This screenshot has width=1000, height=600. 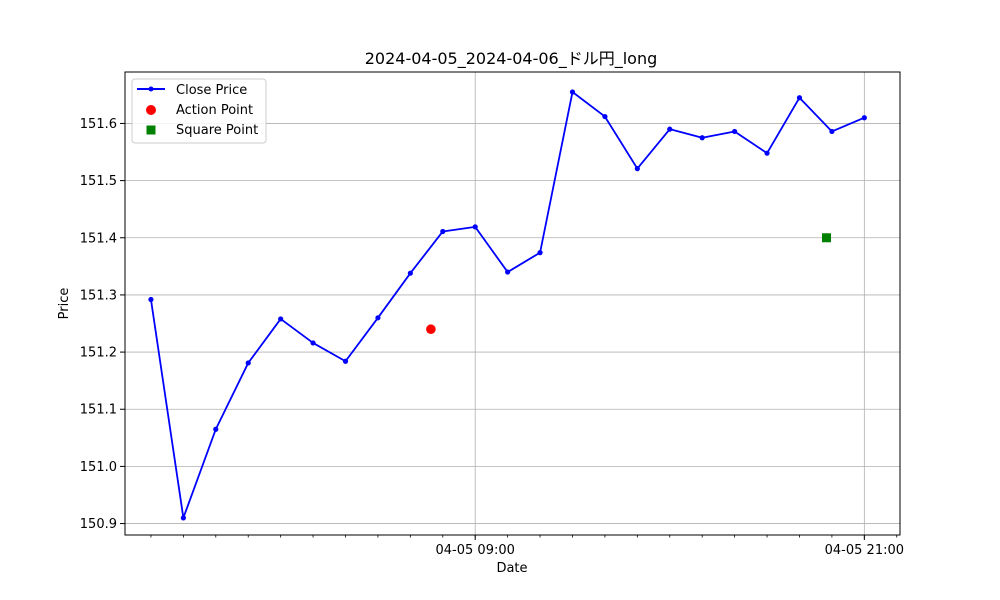 I want to click on legend-square-icon, so click(x=151, y=130).